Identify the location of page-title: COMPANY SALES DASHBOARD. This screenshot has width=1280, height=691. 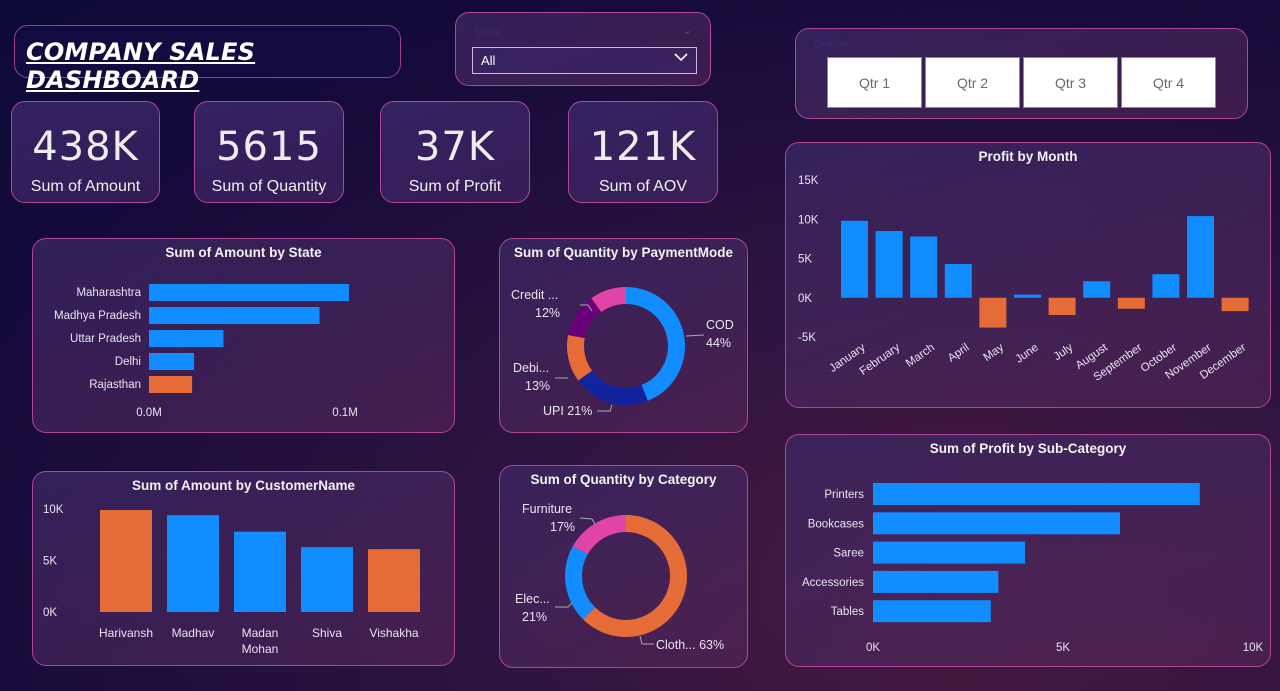
(141, 66).